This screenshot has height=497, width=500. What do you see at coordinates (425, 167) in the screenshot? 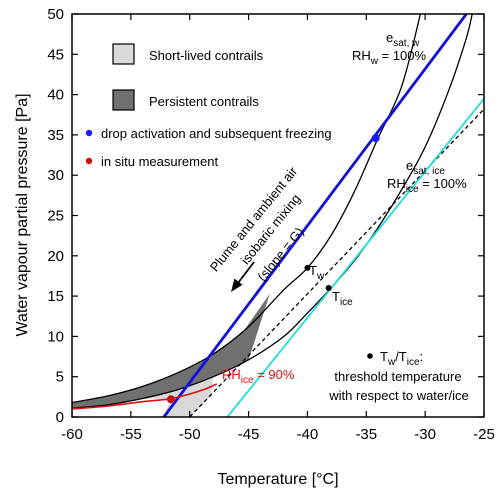
I see `esat-ice-label: esat, ice` at bounding box center [425, 167].